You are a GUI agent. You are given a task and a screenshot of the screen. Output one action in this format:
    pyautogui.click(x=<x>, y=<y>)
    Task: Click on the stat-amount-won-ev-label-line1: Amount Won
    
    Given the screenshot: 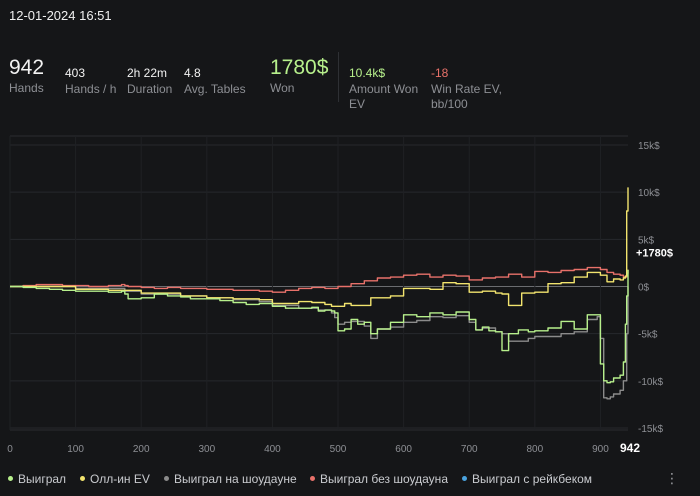 What is the action you would take?
    pyautogui.click(x=384, y=89)
    